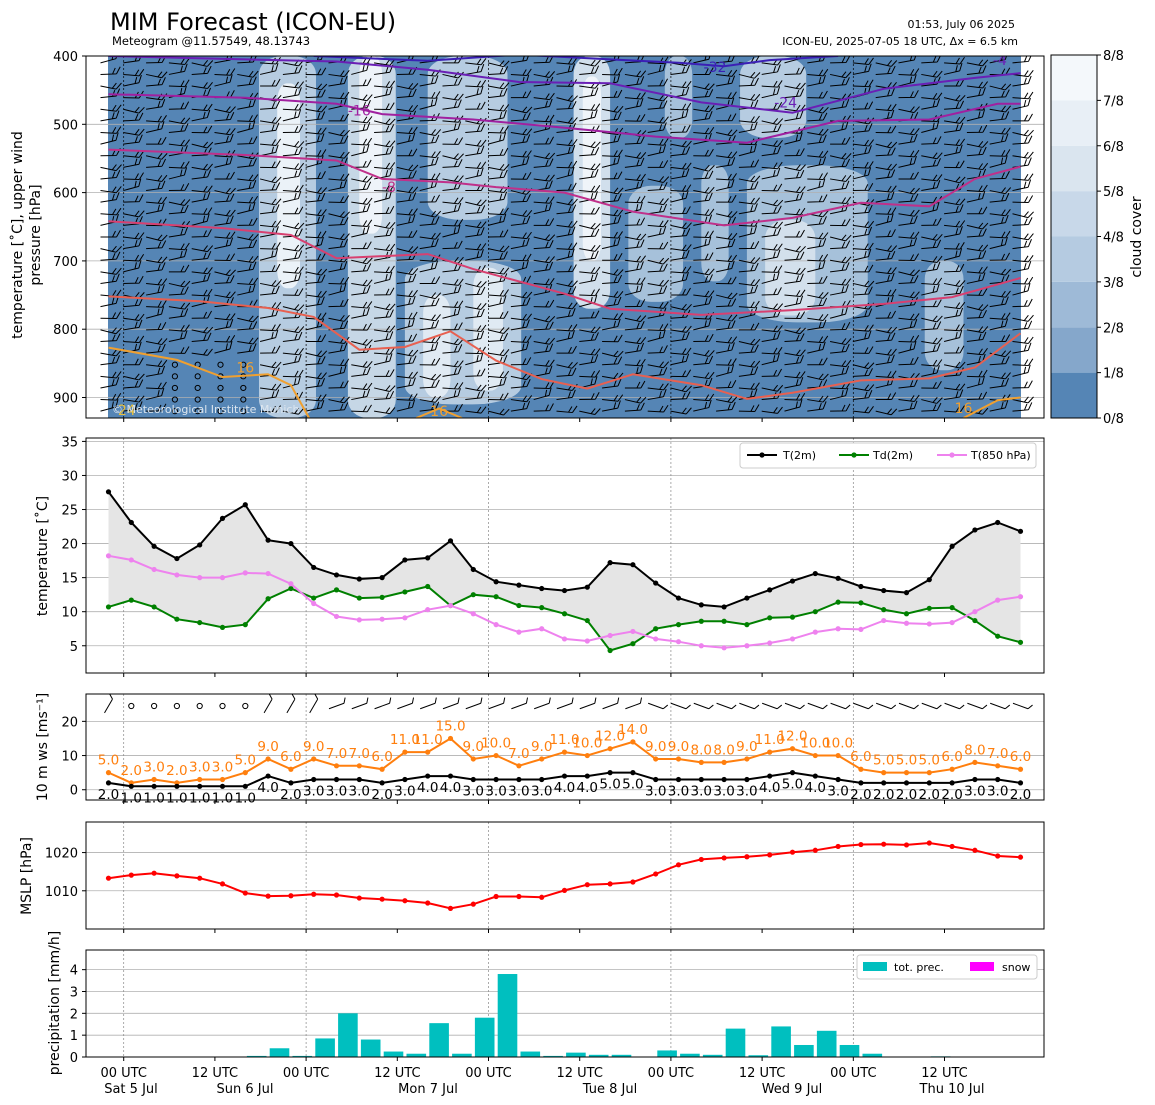 Image resolution: width=1155 pixels, height=1105 pixels. I want to click on cloud-band, so click(656, 243).